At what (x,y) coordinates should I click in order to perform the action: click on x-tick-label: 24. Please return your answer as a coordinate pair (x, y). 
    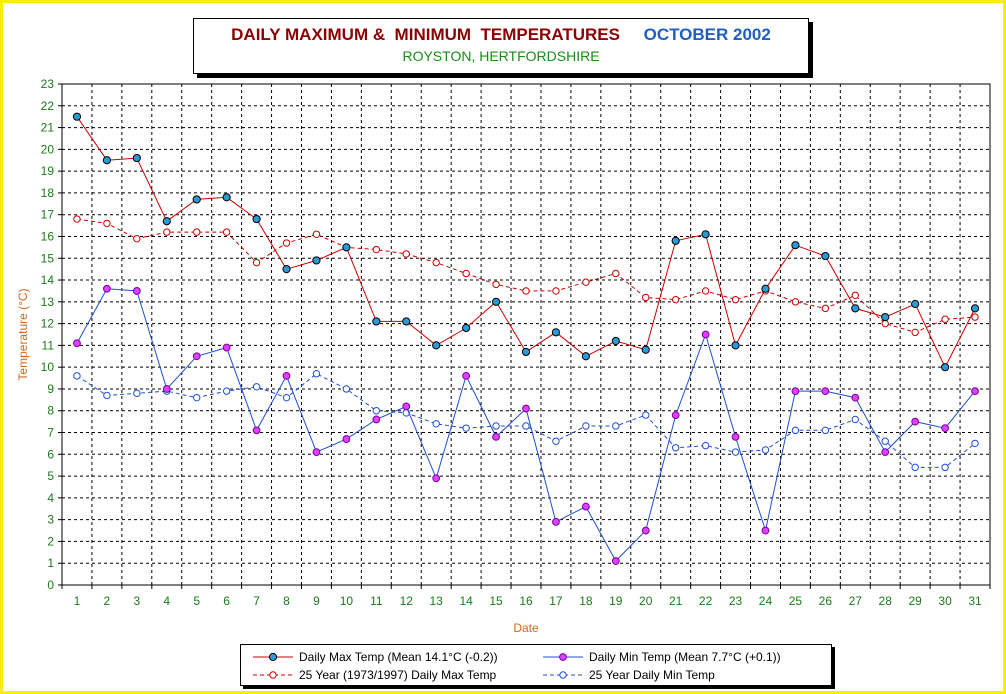
    Looking at the image, I should click on (766, 601).